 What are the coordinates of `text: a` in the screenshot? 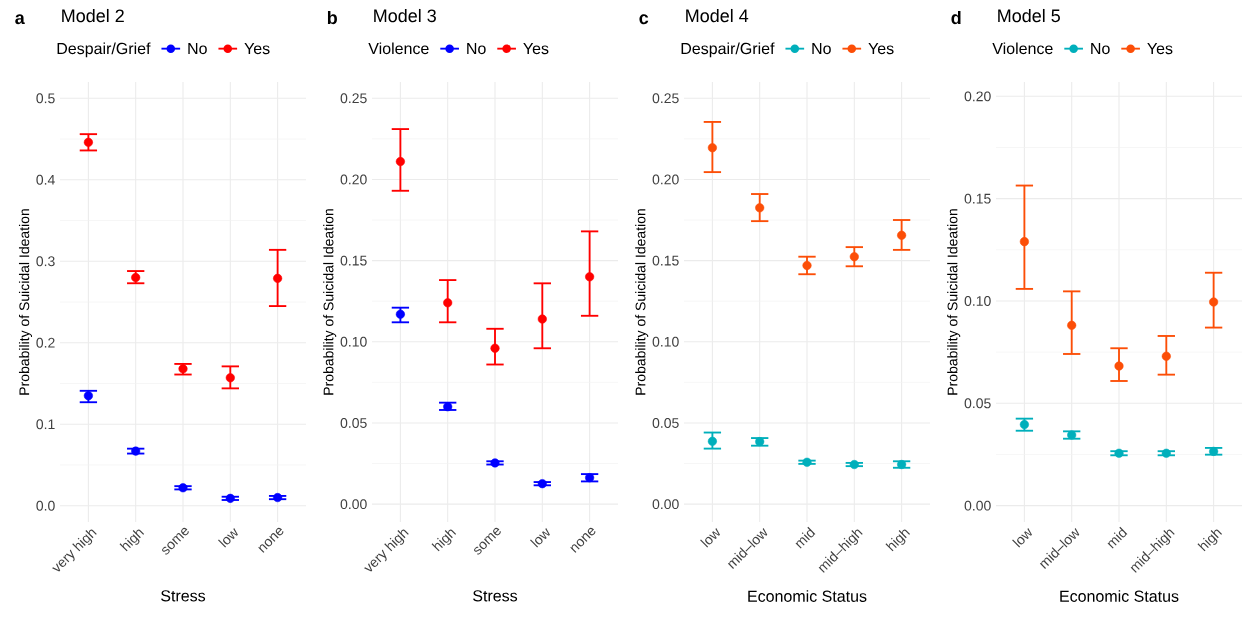 It's located at (20, 19).